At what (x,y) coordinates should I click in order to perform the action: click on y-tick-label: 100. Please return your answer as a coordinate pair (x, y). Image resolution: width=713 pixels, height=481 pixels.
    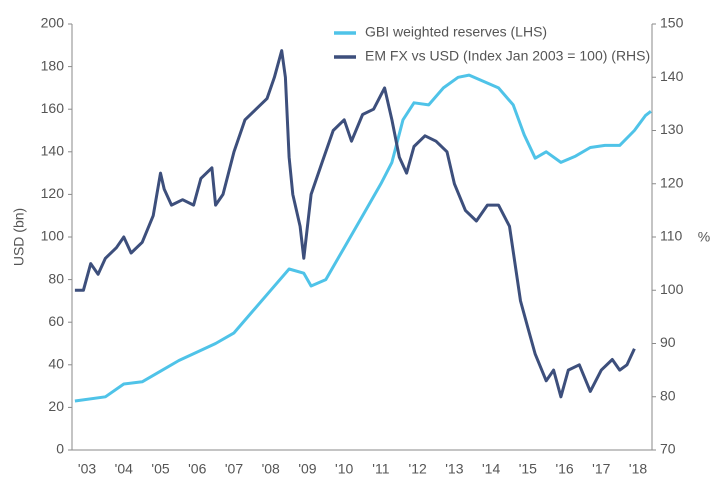
    Looking at the image, I should click on (53, 236).